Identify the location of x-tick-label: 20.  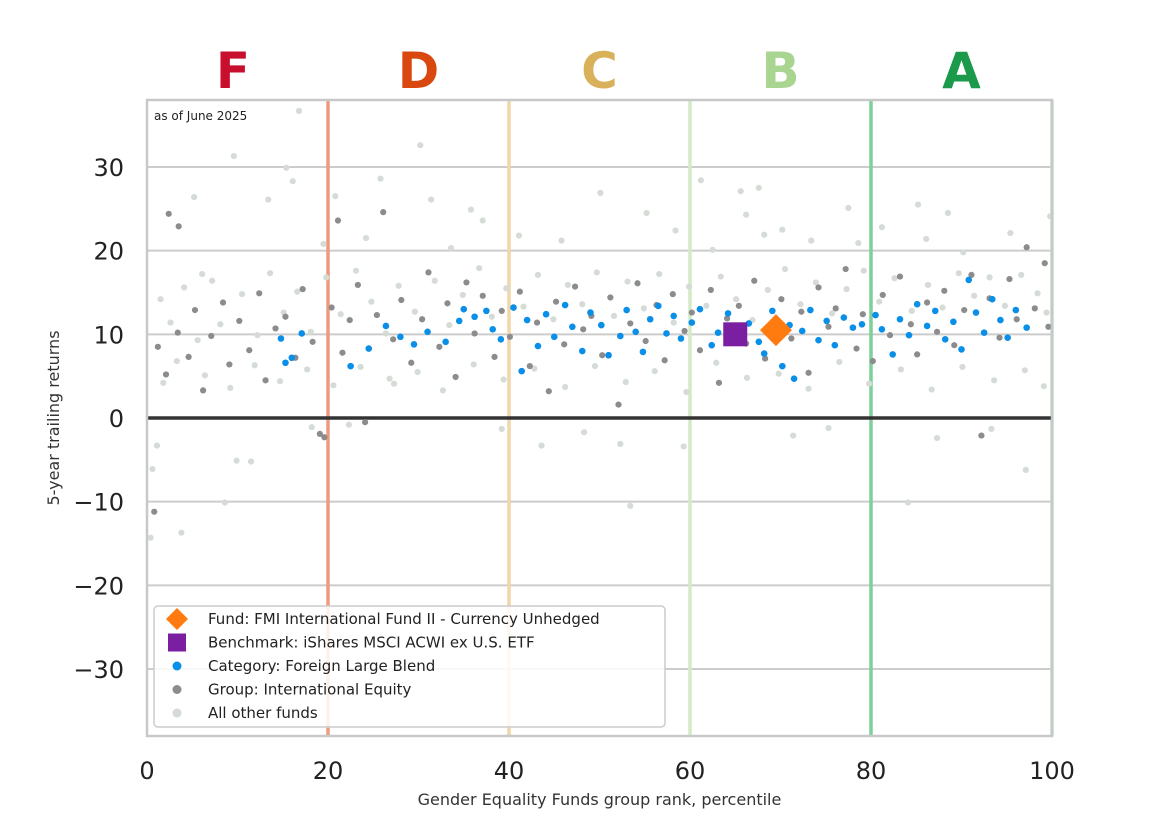
(328, 771).